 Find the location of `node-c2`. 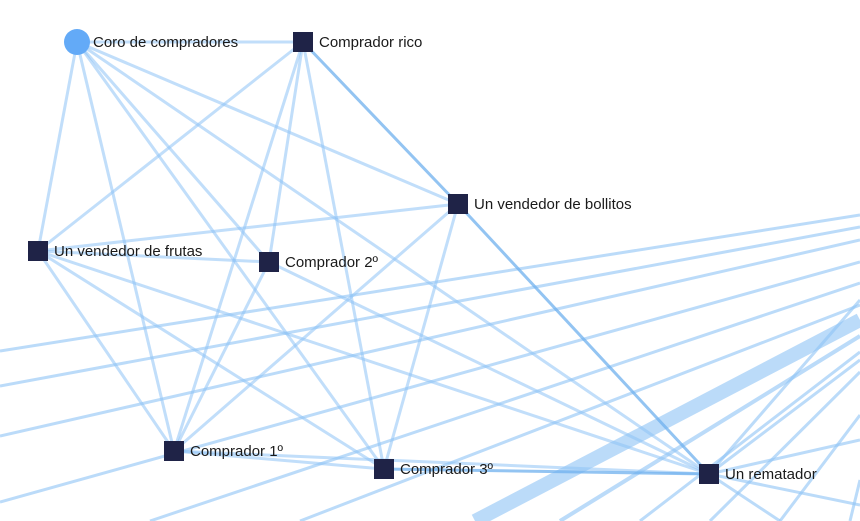

node-c2 is located at coordinates (269, 262).